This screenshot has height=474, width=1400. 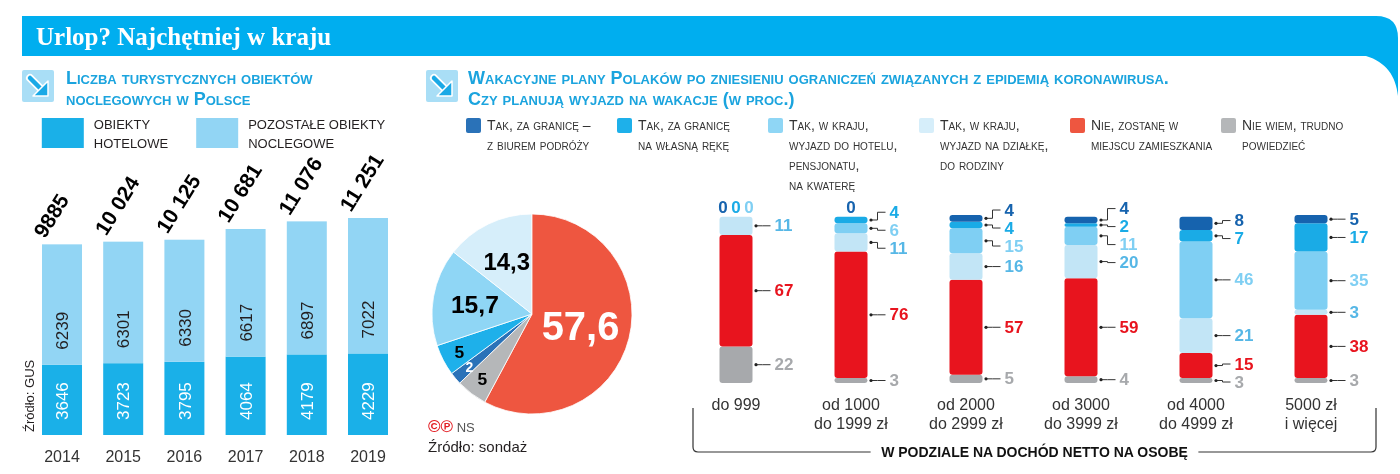 I want to click on data-label: 57,6, so click(x=580, y=326).